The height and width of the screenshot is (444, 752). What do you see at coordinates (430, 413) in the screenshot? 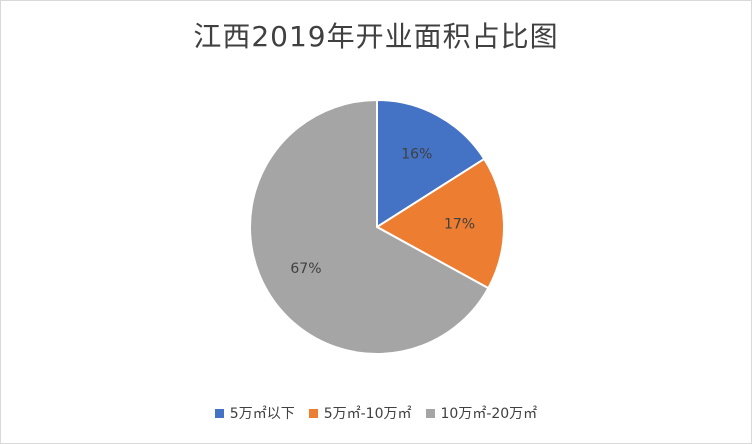
I see `legend-swatch-gray` at bounding box center [430, 413].